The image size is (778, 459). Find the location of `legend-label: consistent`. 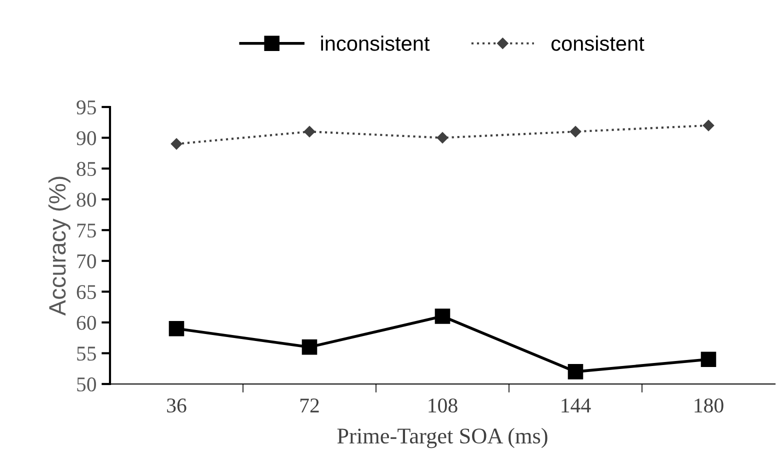

legend-label: consistent is located at coordinates (597, 43).